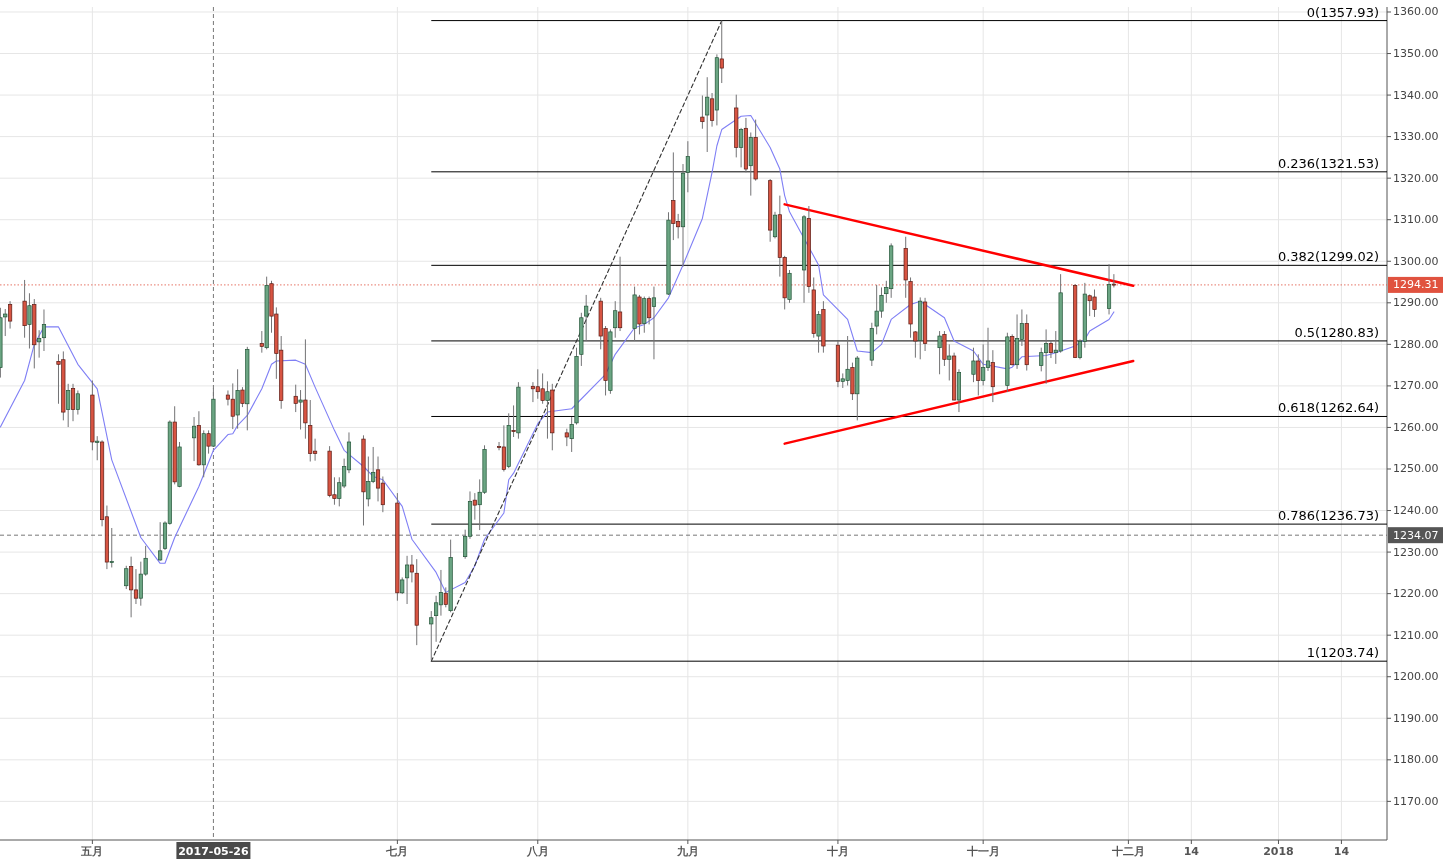 The height and width of the screenshot is (861, 1444). Describe the element at coordinates (1416, 469) in the screenshot. I see `y-tick-label: 1250.00` at that location.